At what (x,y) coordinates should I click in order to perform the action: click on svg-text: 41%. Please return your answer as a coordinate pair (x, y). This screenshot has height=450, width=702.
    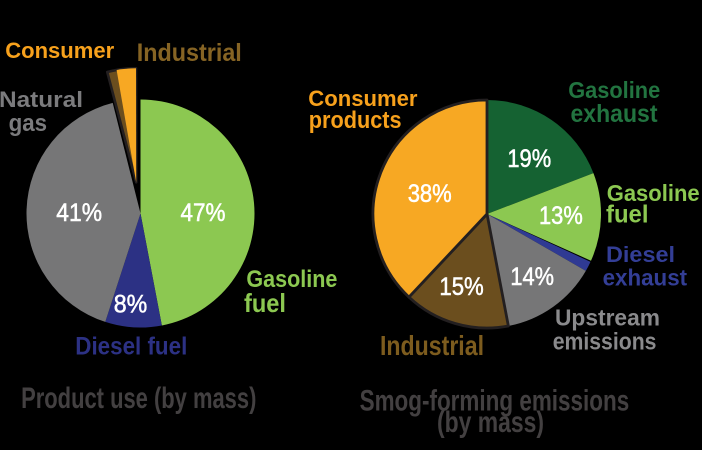
    Looking at the image, I should click on (79, 213).